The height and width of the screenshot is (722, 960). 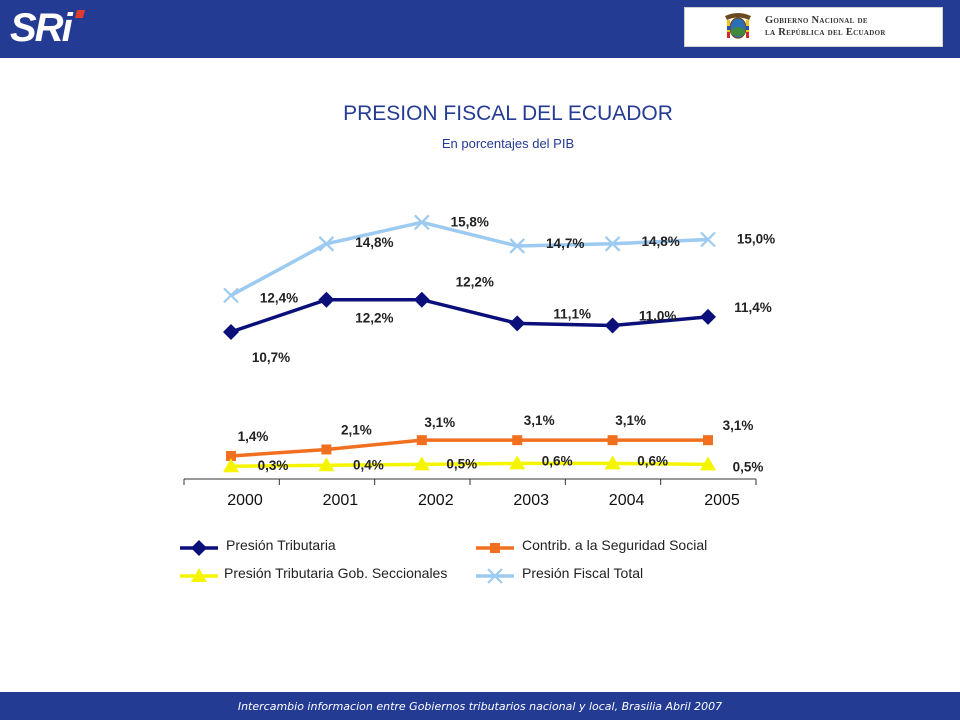 I want to click on x-tick-label: 2001, so click(x=341, y=500).